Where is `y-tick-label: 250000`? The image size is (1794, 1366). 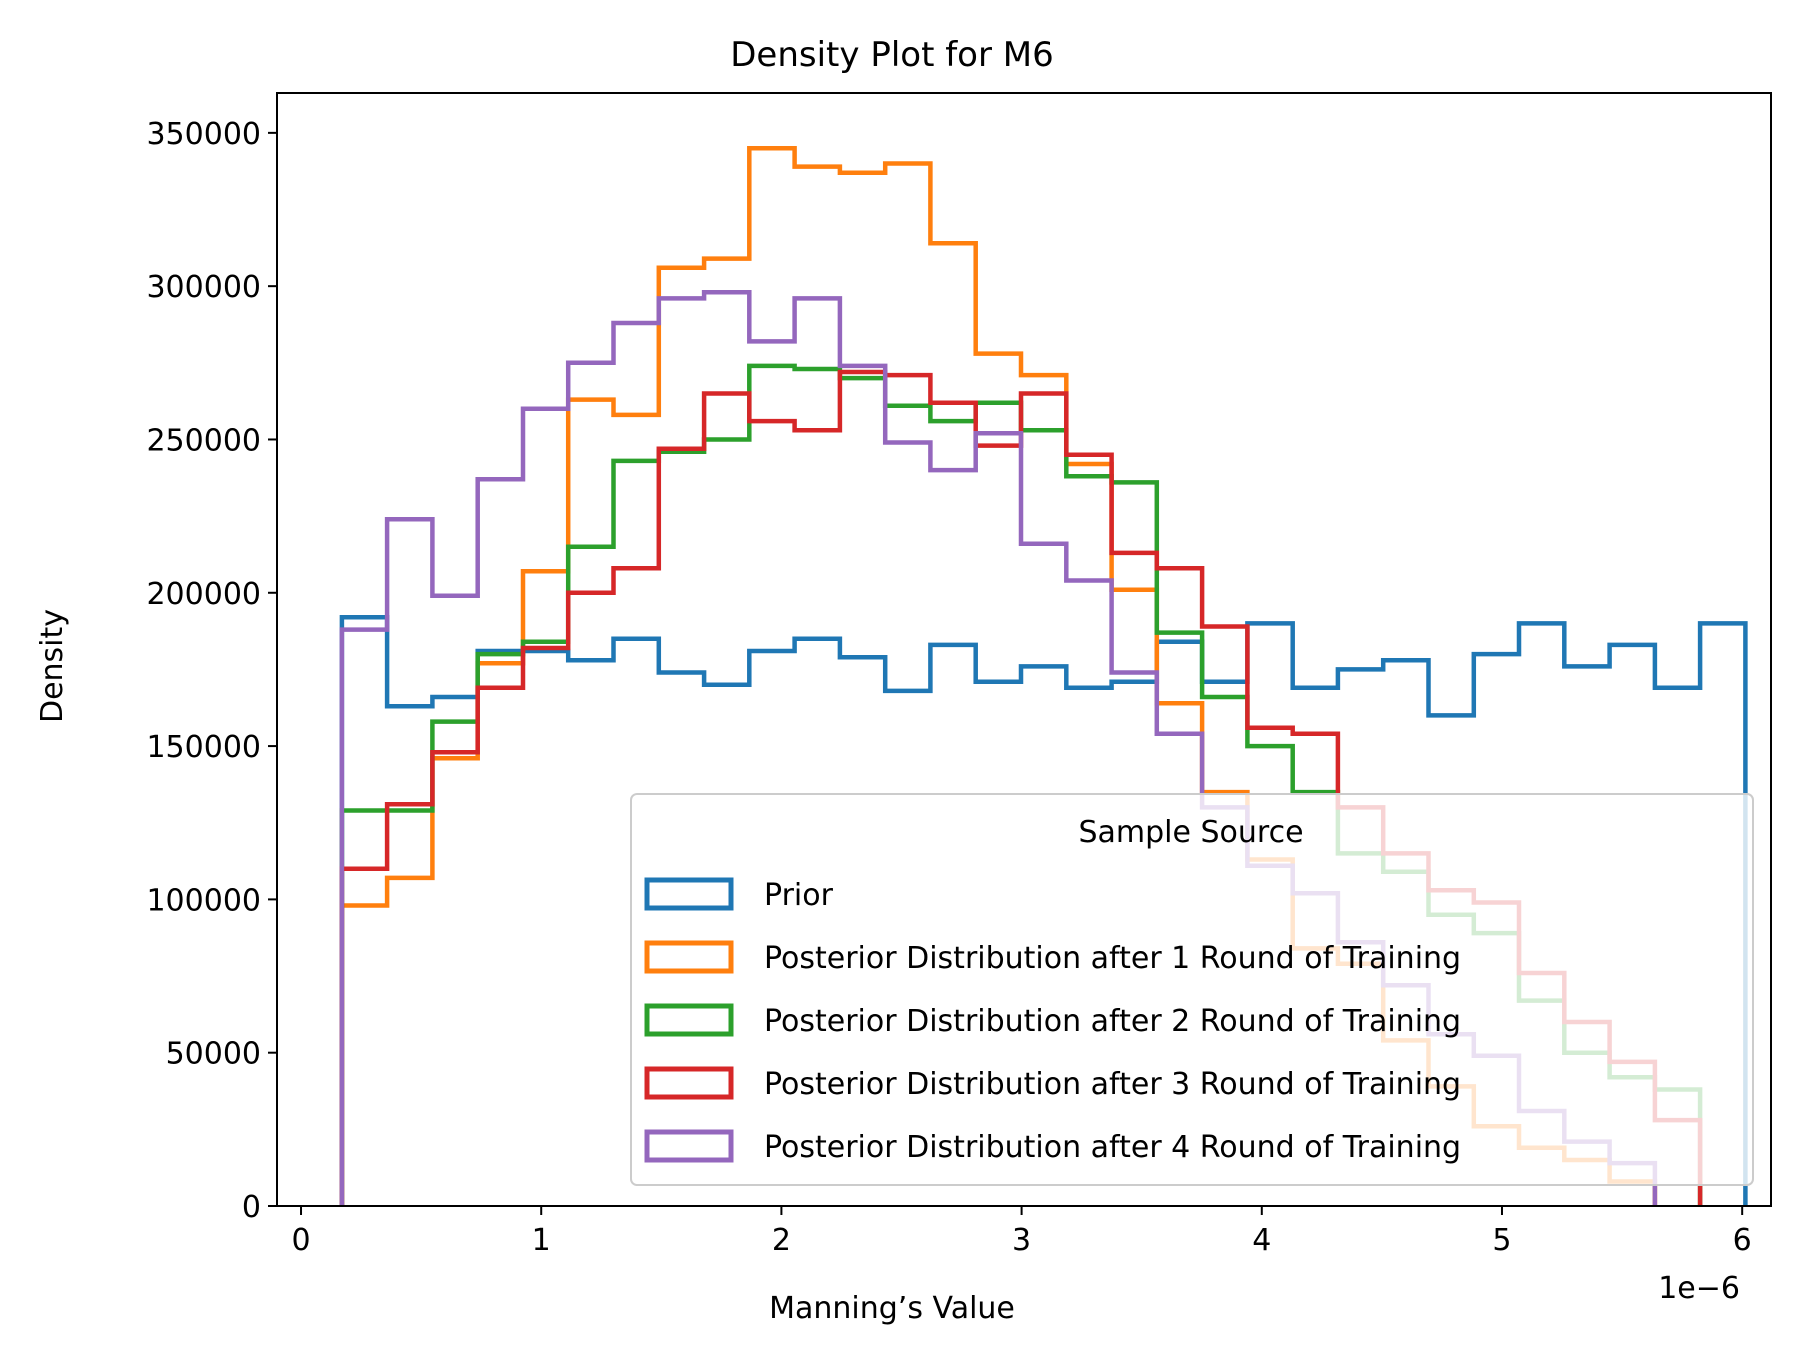
y-tick-label: 250000 is located at coordinates (203, 440).